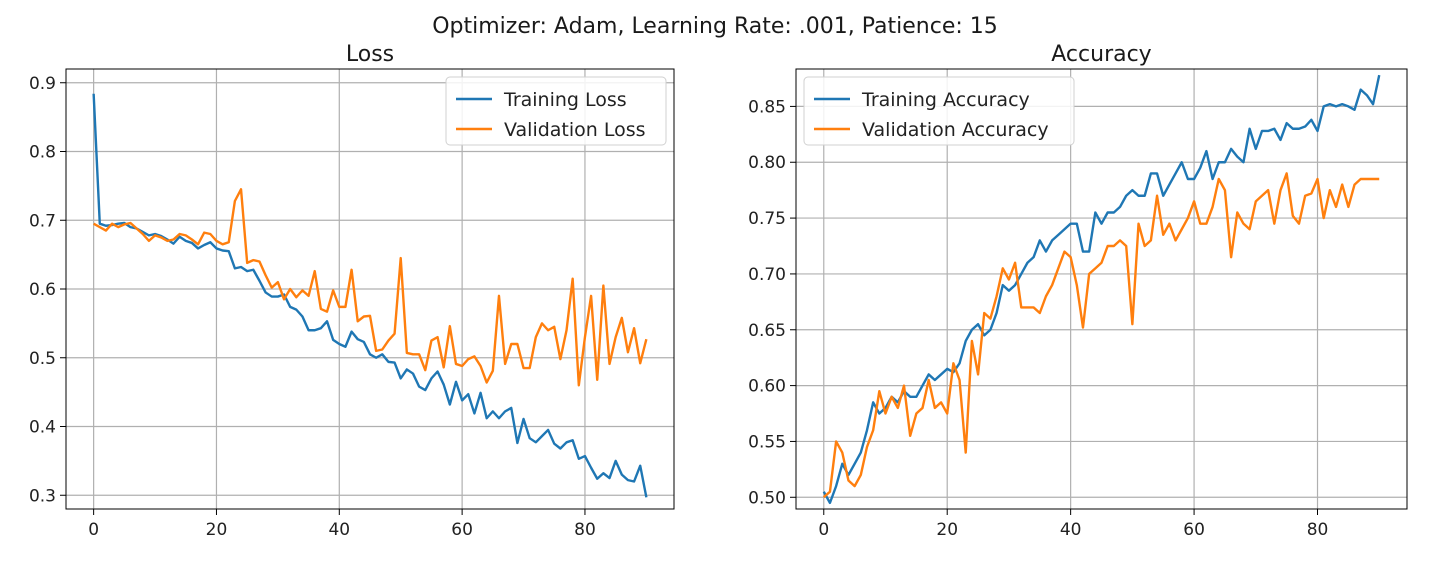  What do you see at coordinates (955, 130) in the screenshot?
I see `legend-label: Validation Accuracy` at bounding box center [955, 130].